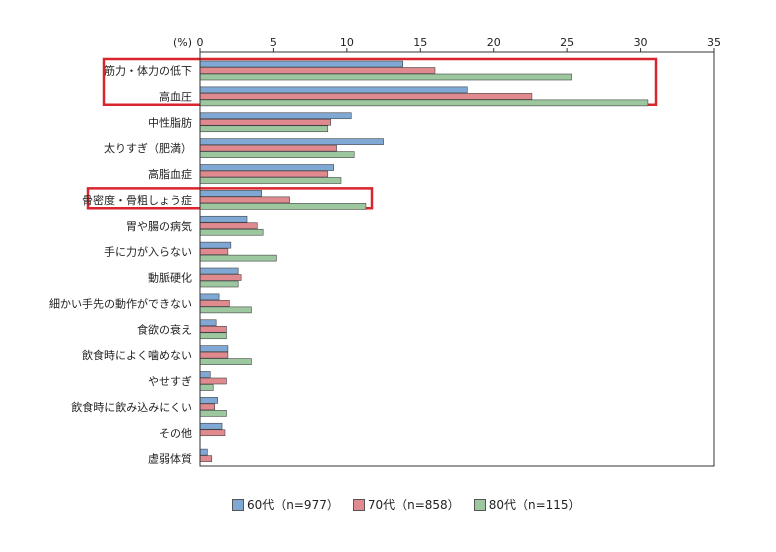  What do you see at coordinates (131, 407) in the screenshot?
I see `category-label: 飲食時に飲み込みにくい` at bounding box center [131, 407].